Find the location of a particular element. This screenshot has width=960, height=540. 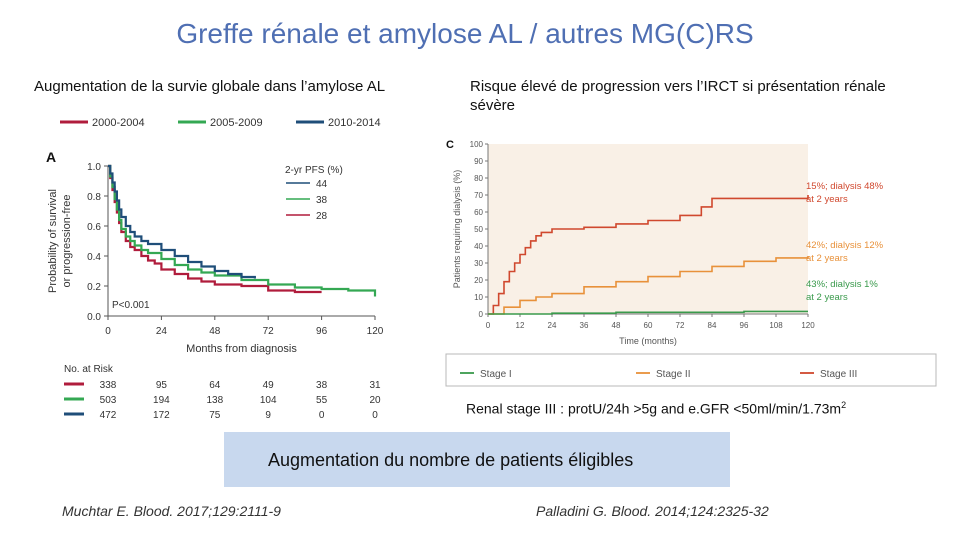

y-tick-label: 0.4 is located at coordinates (94, 257).